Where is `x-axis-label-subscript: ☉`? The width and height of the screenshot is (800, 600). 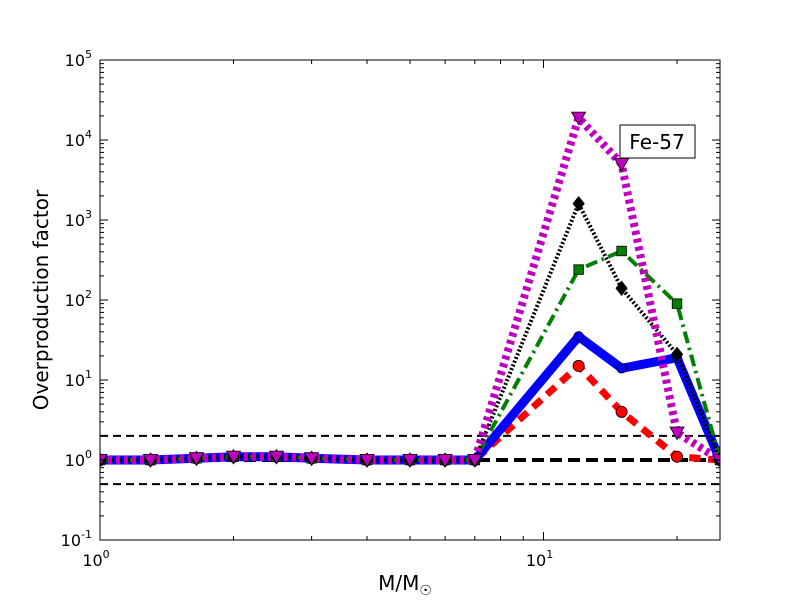
x-axis-label-subscript: ☉ is located at coordinates (425, 591).